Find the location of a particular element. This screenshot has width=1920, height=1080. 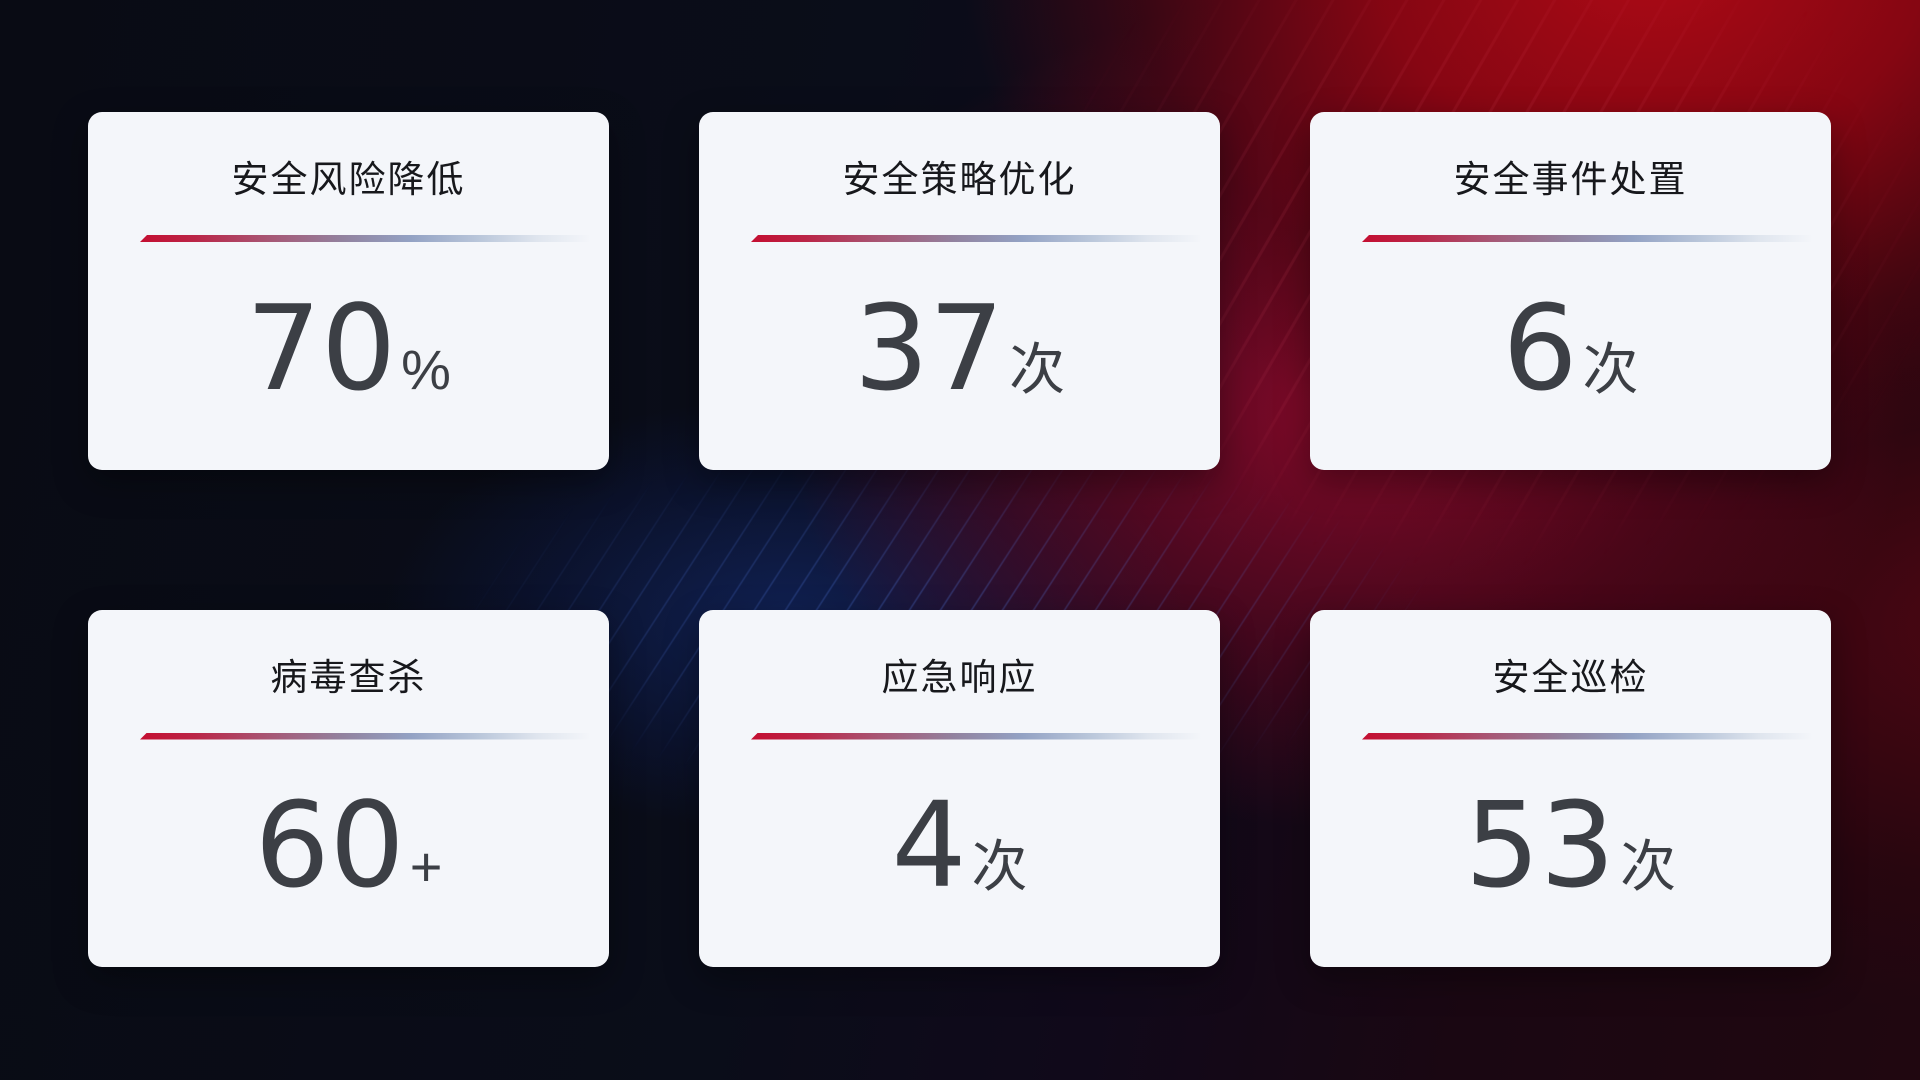

stat-card-title: 安全风险降低 is located at coordinates (348, 179).